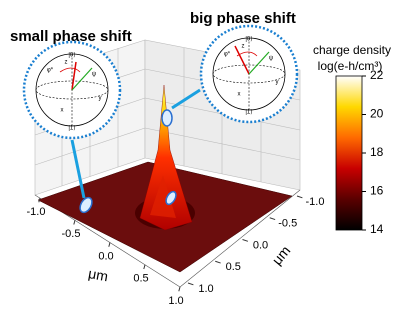  Describe the element at coordinates (71, 36) in the screenshot. I see `annotation: small phase shift` at that location.